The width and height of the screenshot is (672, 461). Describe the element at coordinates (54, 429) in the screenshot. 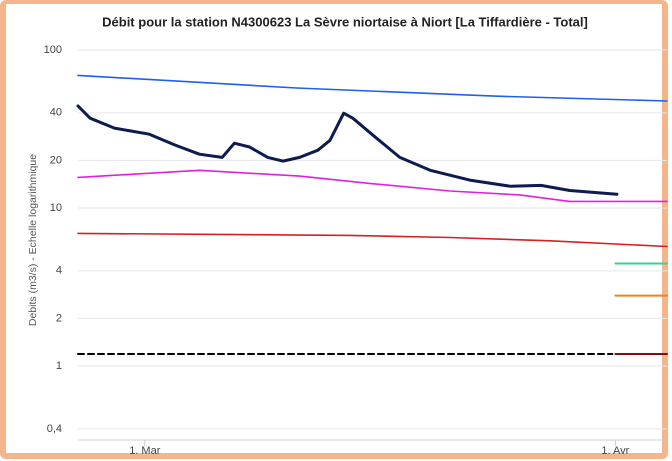

I see `y-tick-label: 0,4` at that location.